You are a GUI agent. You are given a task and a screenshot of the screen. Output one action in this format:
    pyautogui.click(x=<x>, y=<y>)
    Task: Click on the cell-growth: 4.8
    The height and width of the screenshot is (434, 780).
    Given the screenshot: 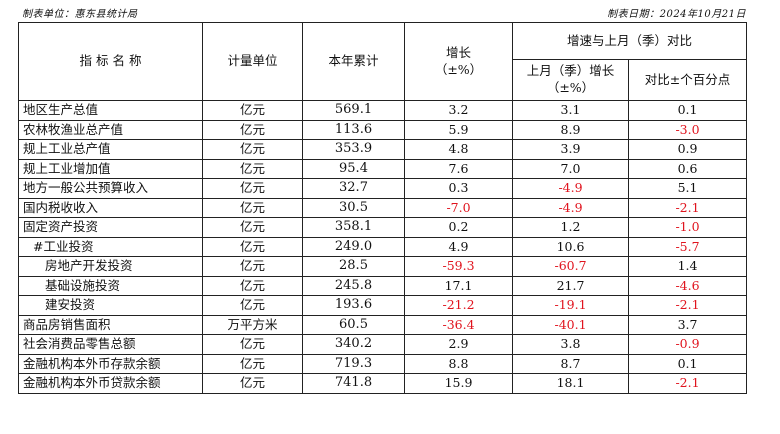 What is the action you would take?
    pyautogui.click(x=458, y=149)
    